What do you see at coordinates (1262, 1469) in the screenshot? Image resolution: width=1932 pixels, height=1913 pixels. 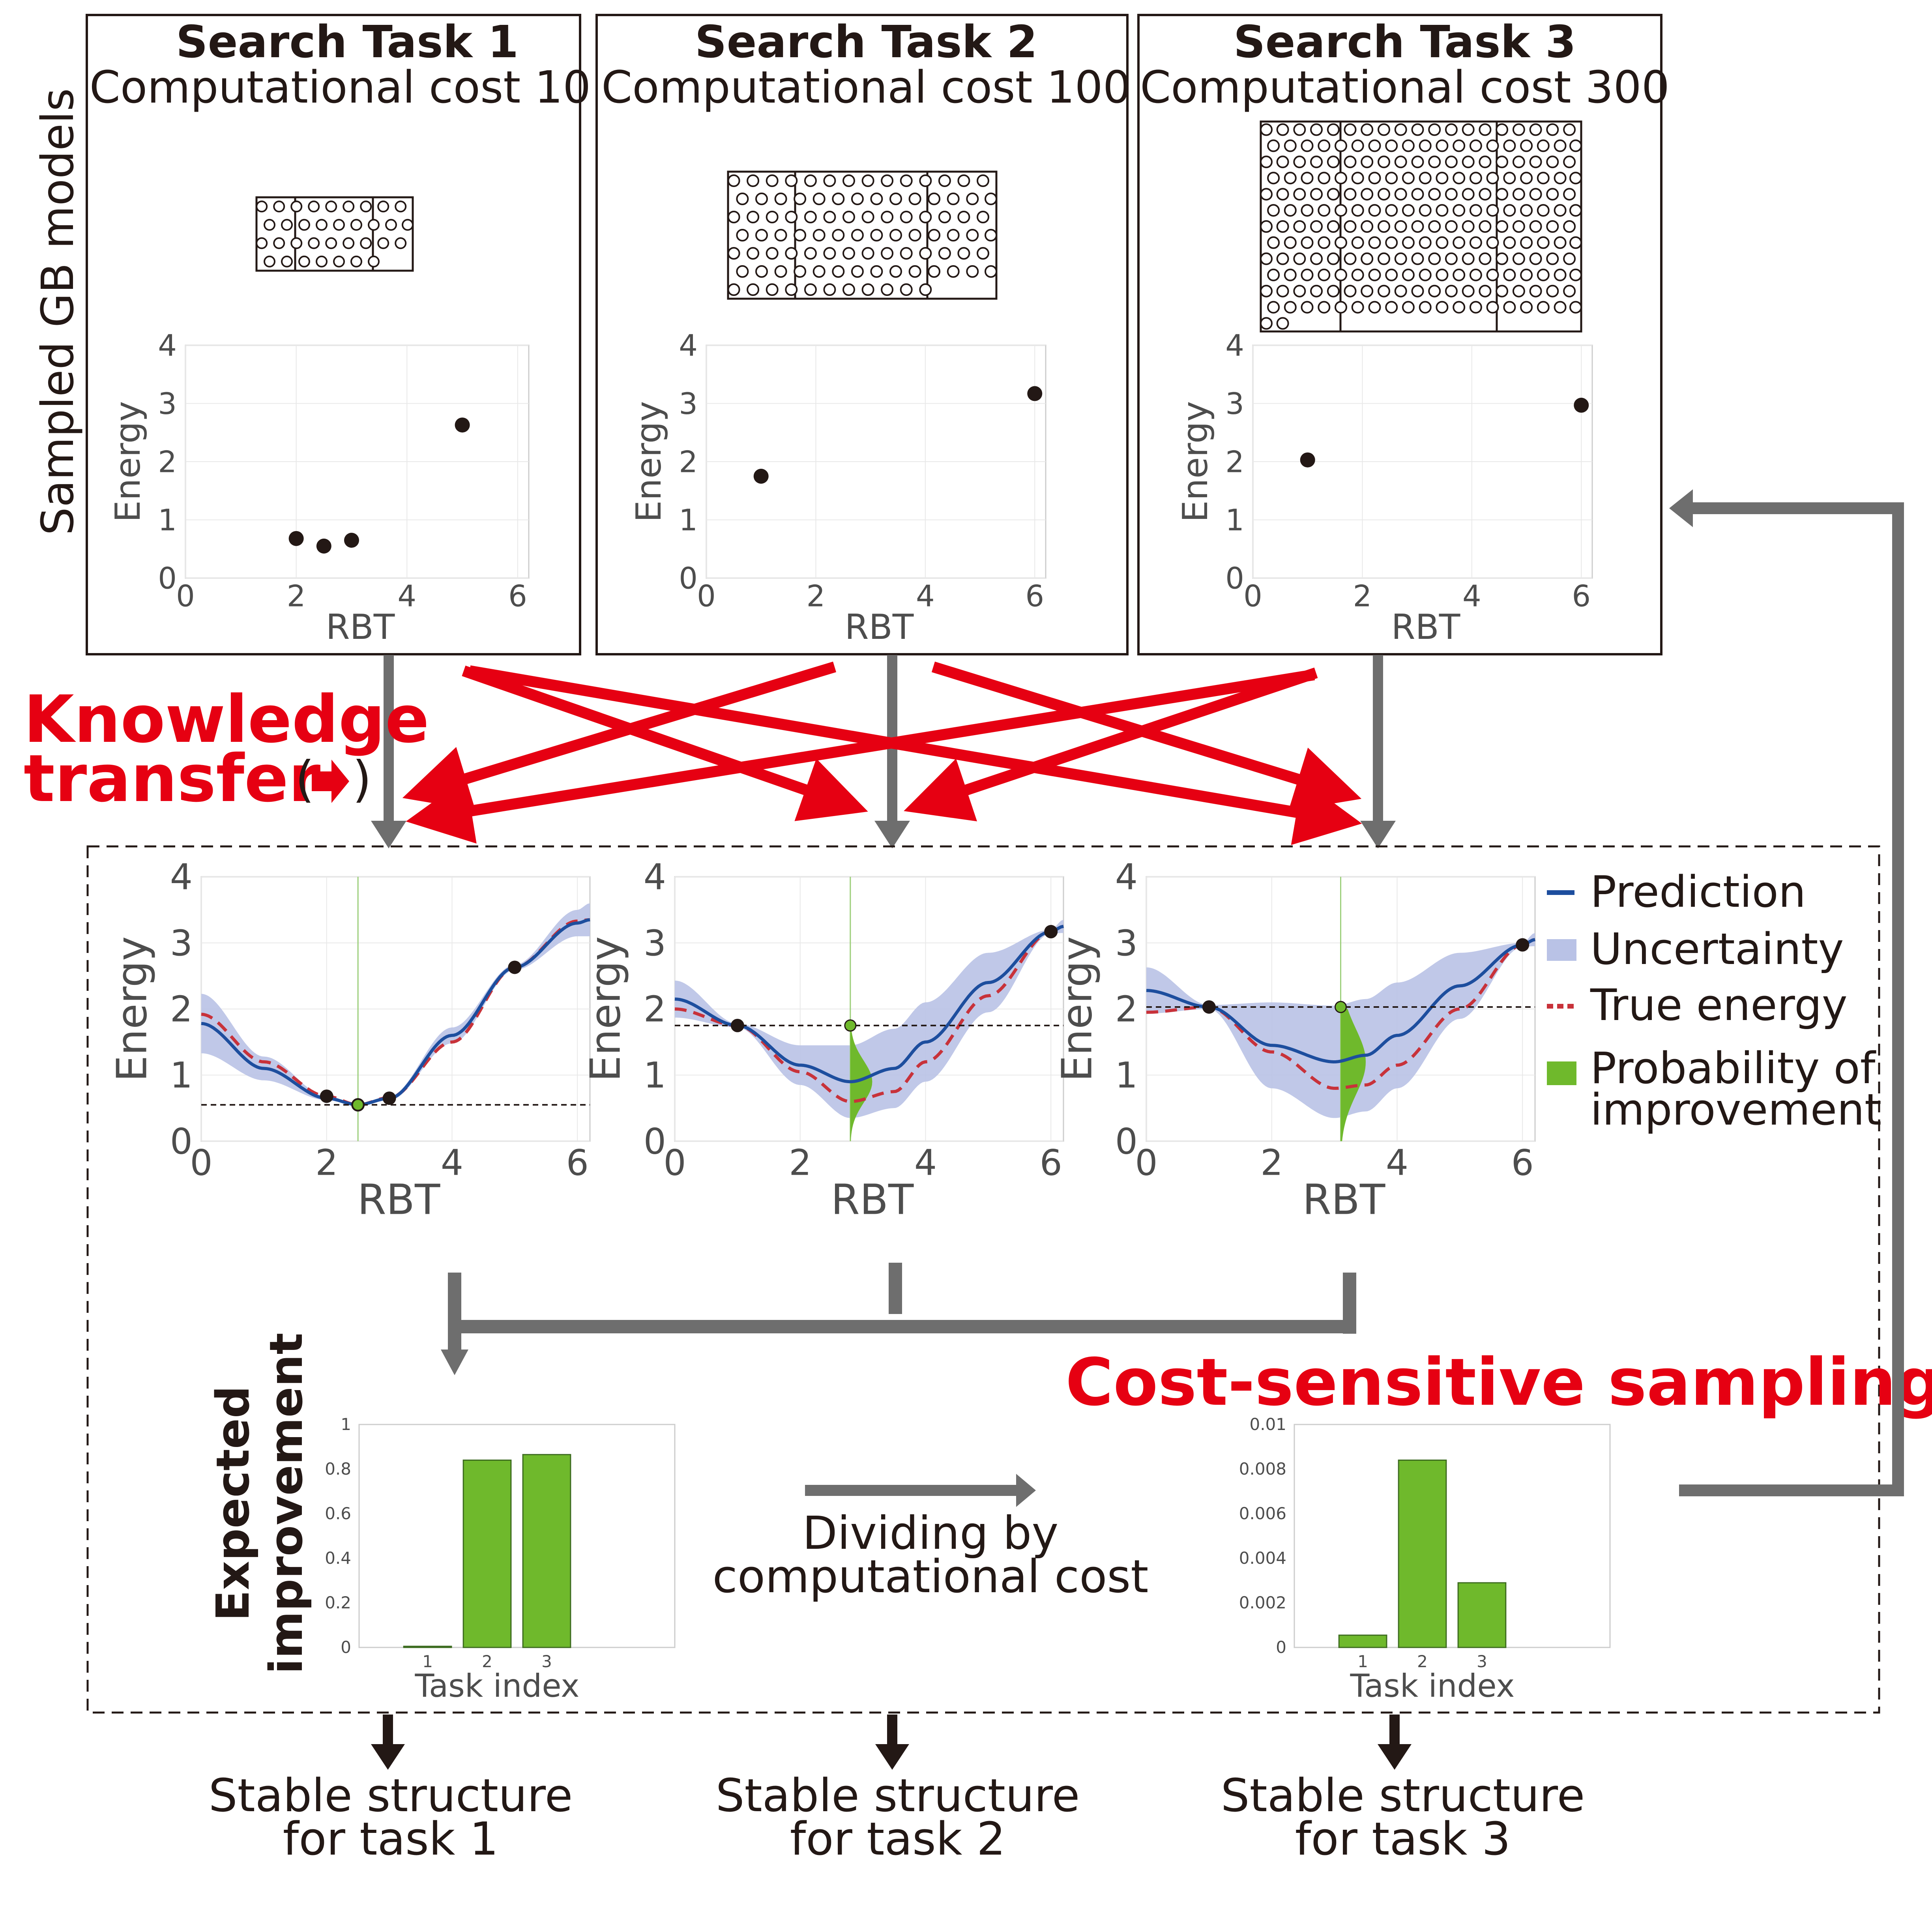 I see `y-tick-label: 0.008` at bounding box center [1262, 1469].